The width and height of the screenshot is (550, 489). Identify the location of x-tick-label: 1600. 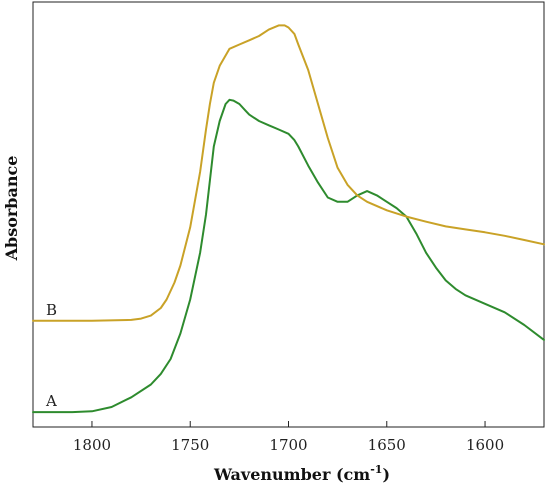
(485, 445).